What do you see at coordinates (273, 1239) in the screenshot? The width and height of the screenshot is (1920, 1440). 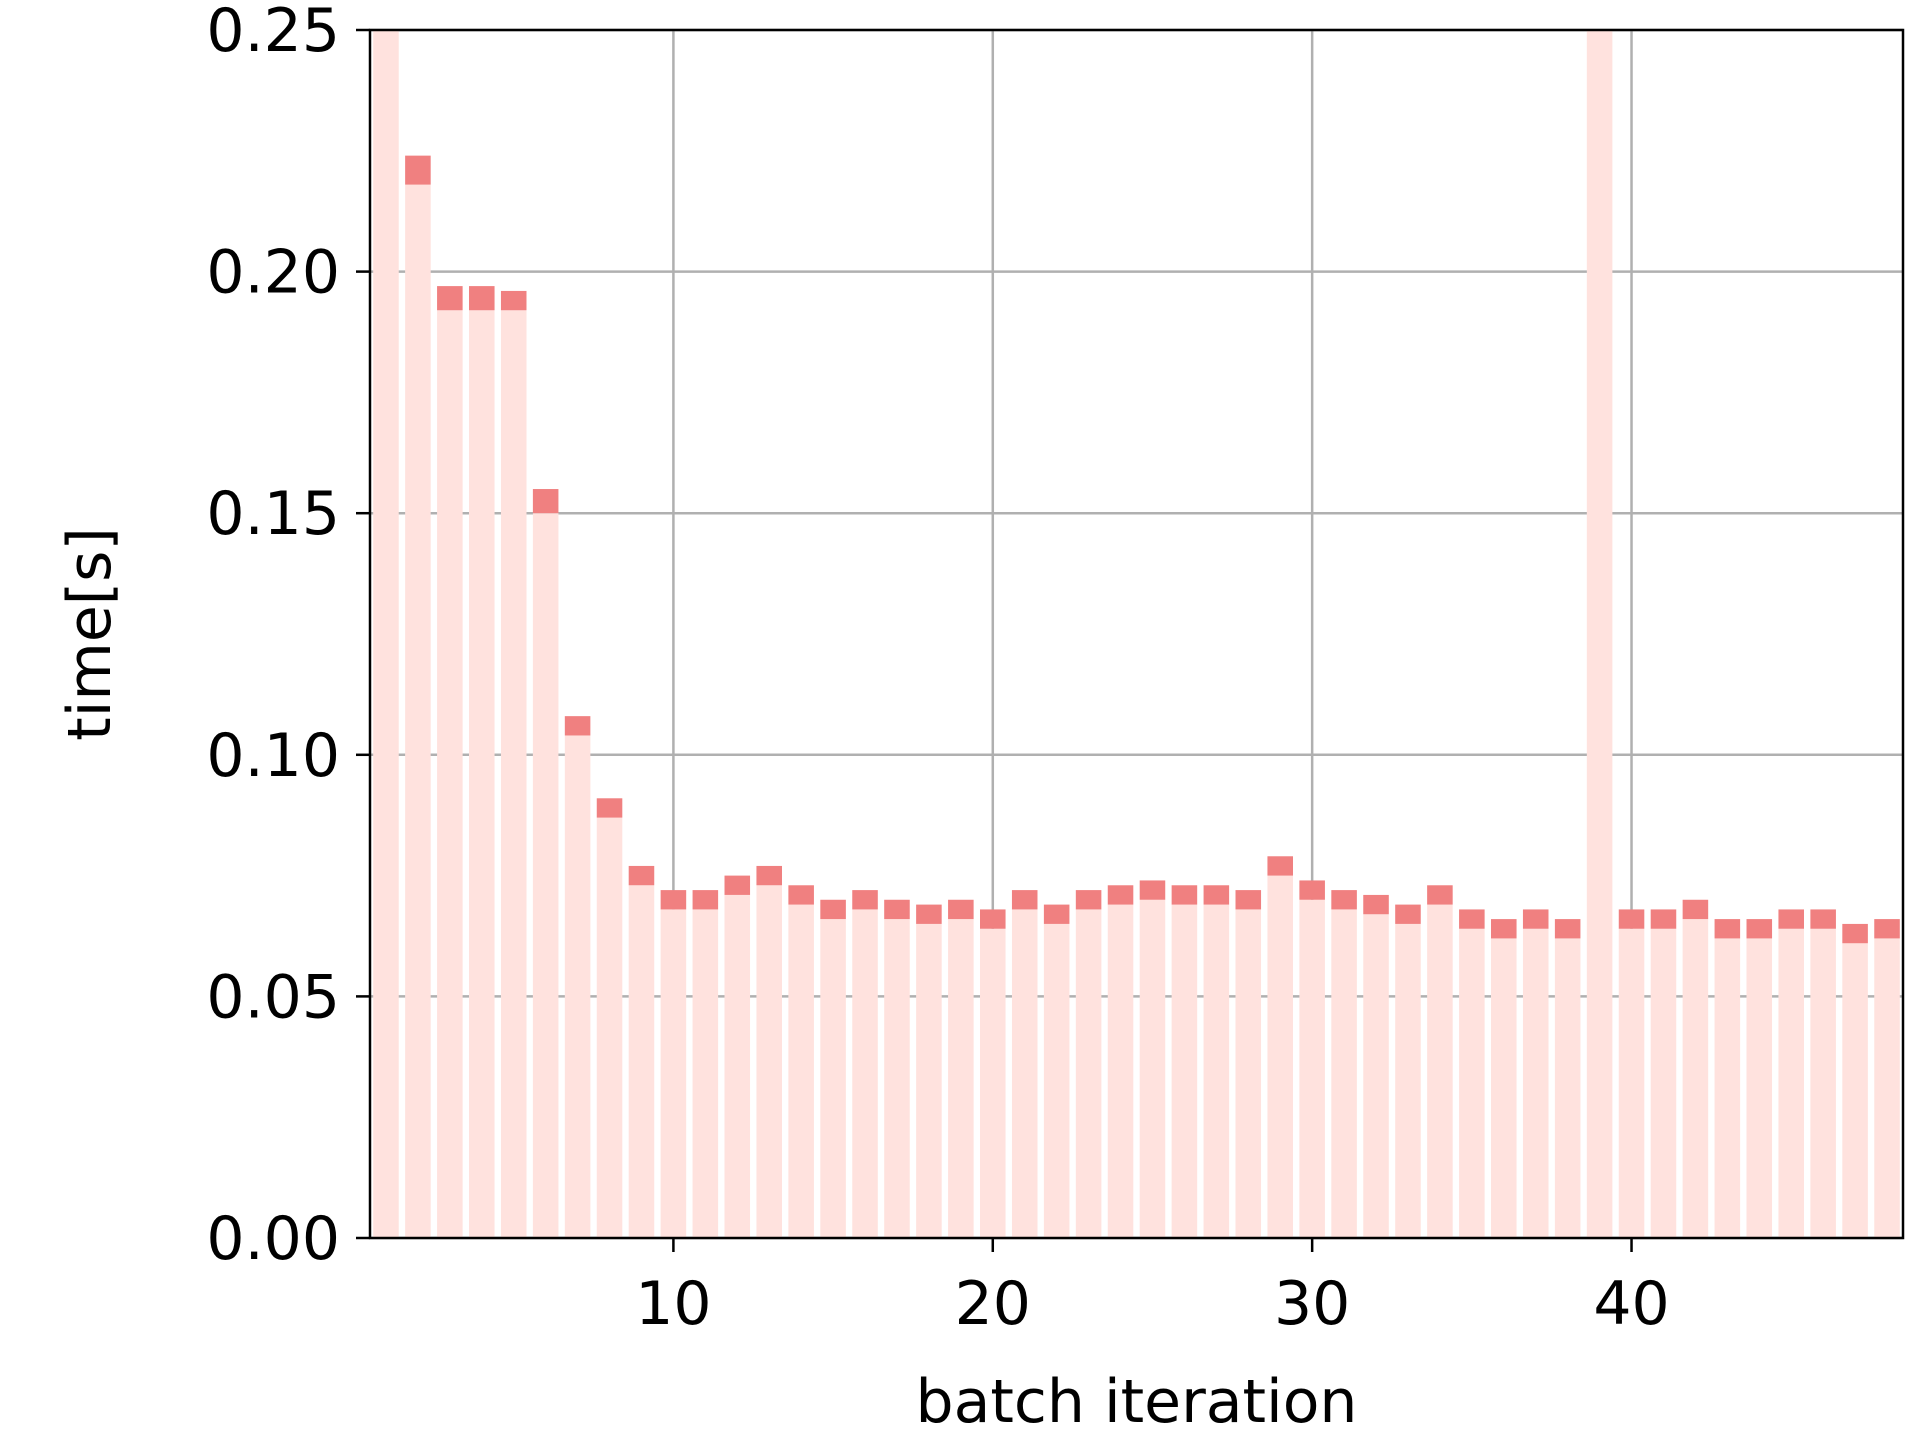 I see `y-tick-label-0.00: 0.00` at bounding box center [273, 1239].